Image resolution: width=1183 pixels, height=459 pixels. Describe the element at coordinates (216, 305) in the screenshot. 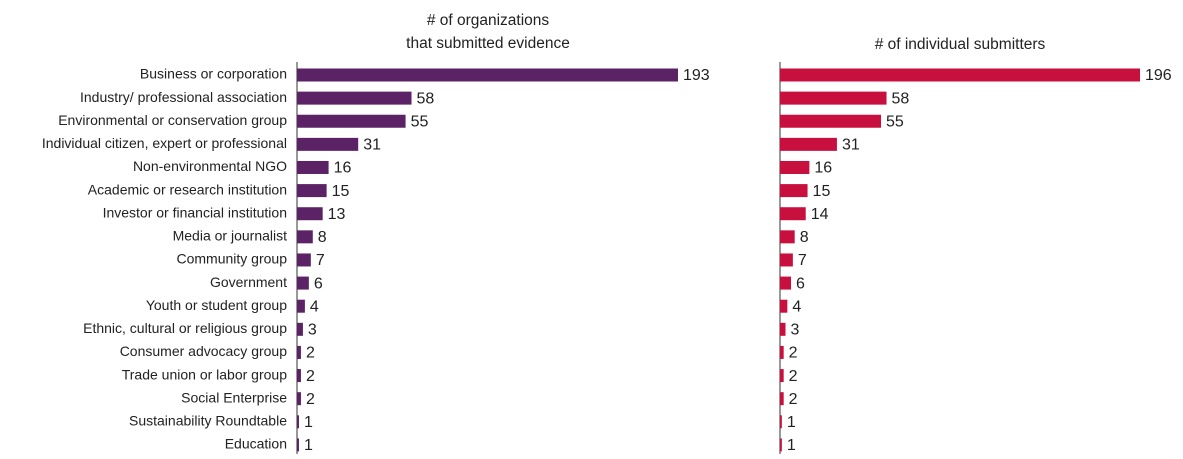

I see `category-label: Youth or student group` at that location.